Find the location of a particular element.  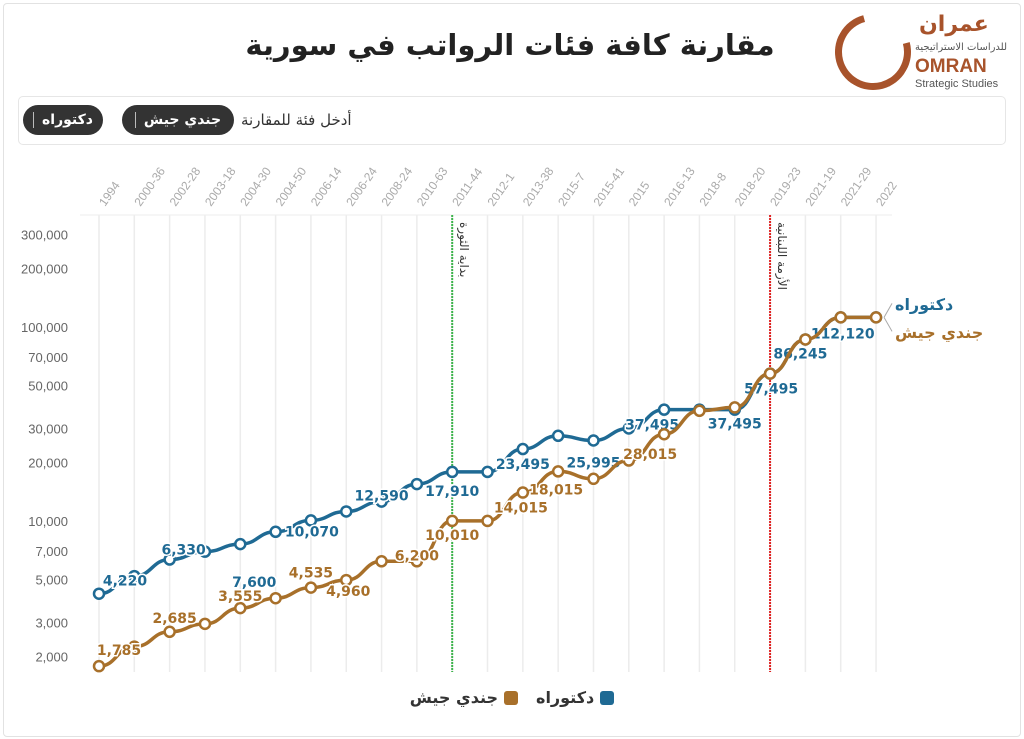

y-tick-label: 50,000 is located at coordinates (48, 385).